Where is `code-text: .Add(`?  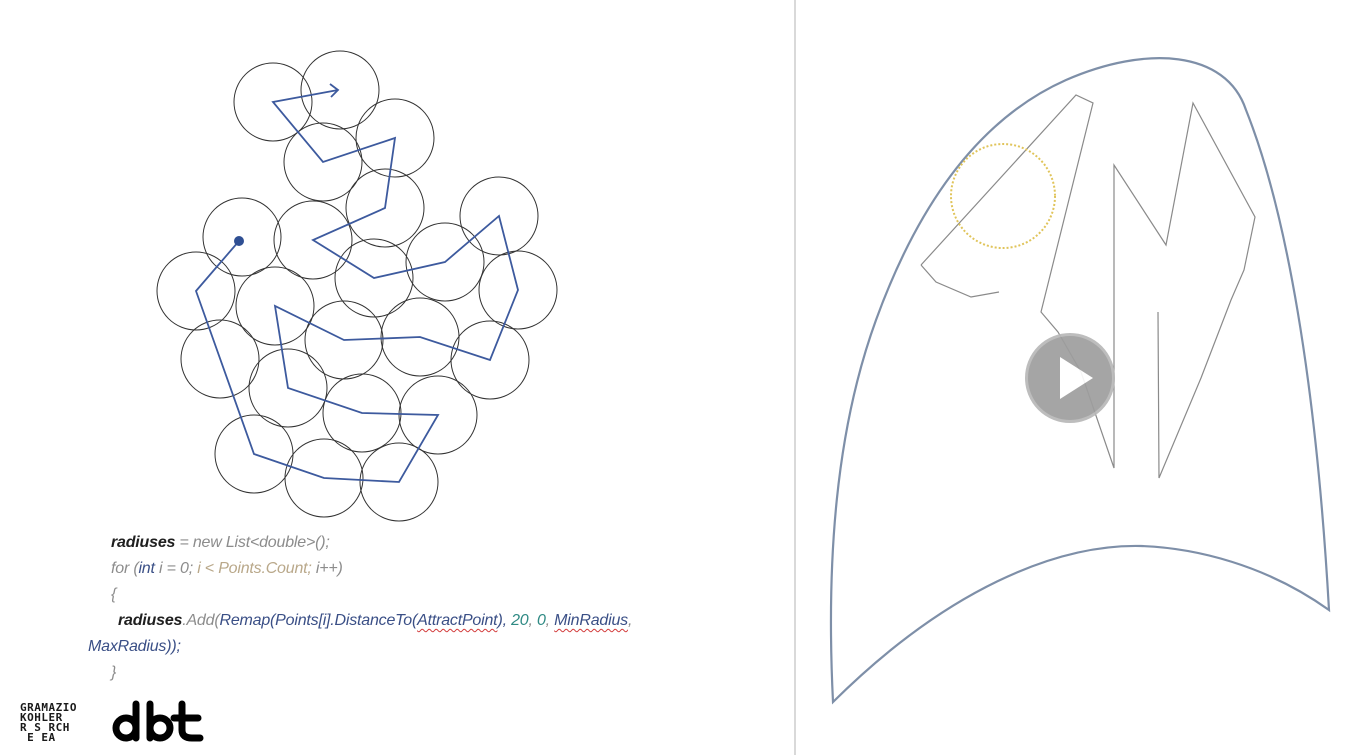 code-text: .Add( is located at coordinates (201, 620).